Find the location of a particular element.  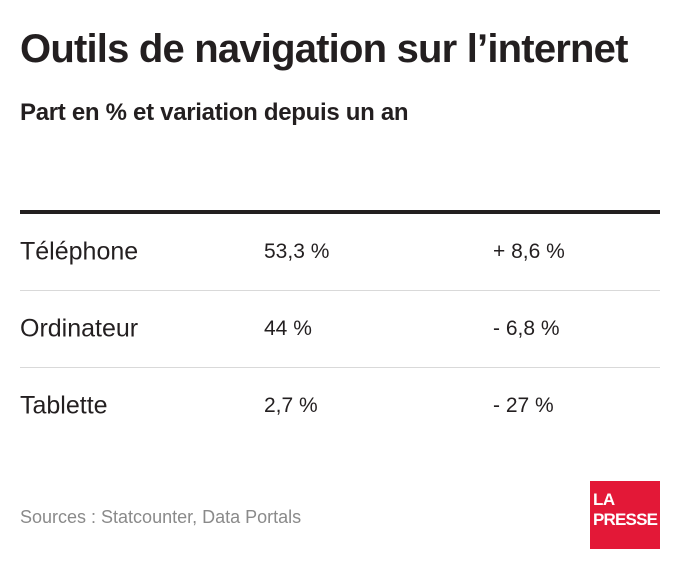

row-label: Tablette is located at coordinates (64, 405).